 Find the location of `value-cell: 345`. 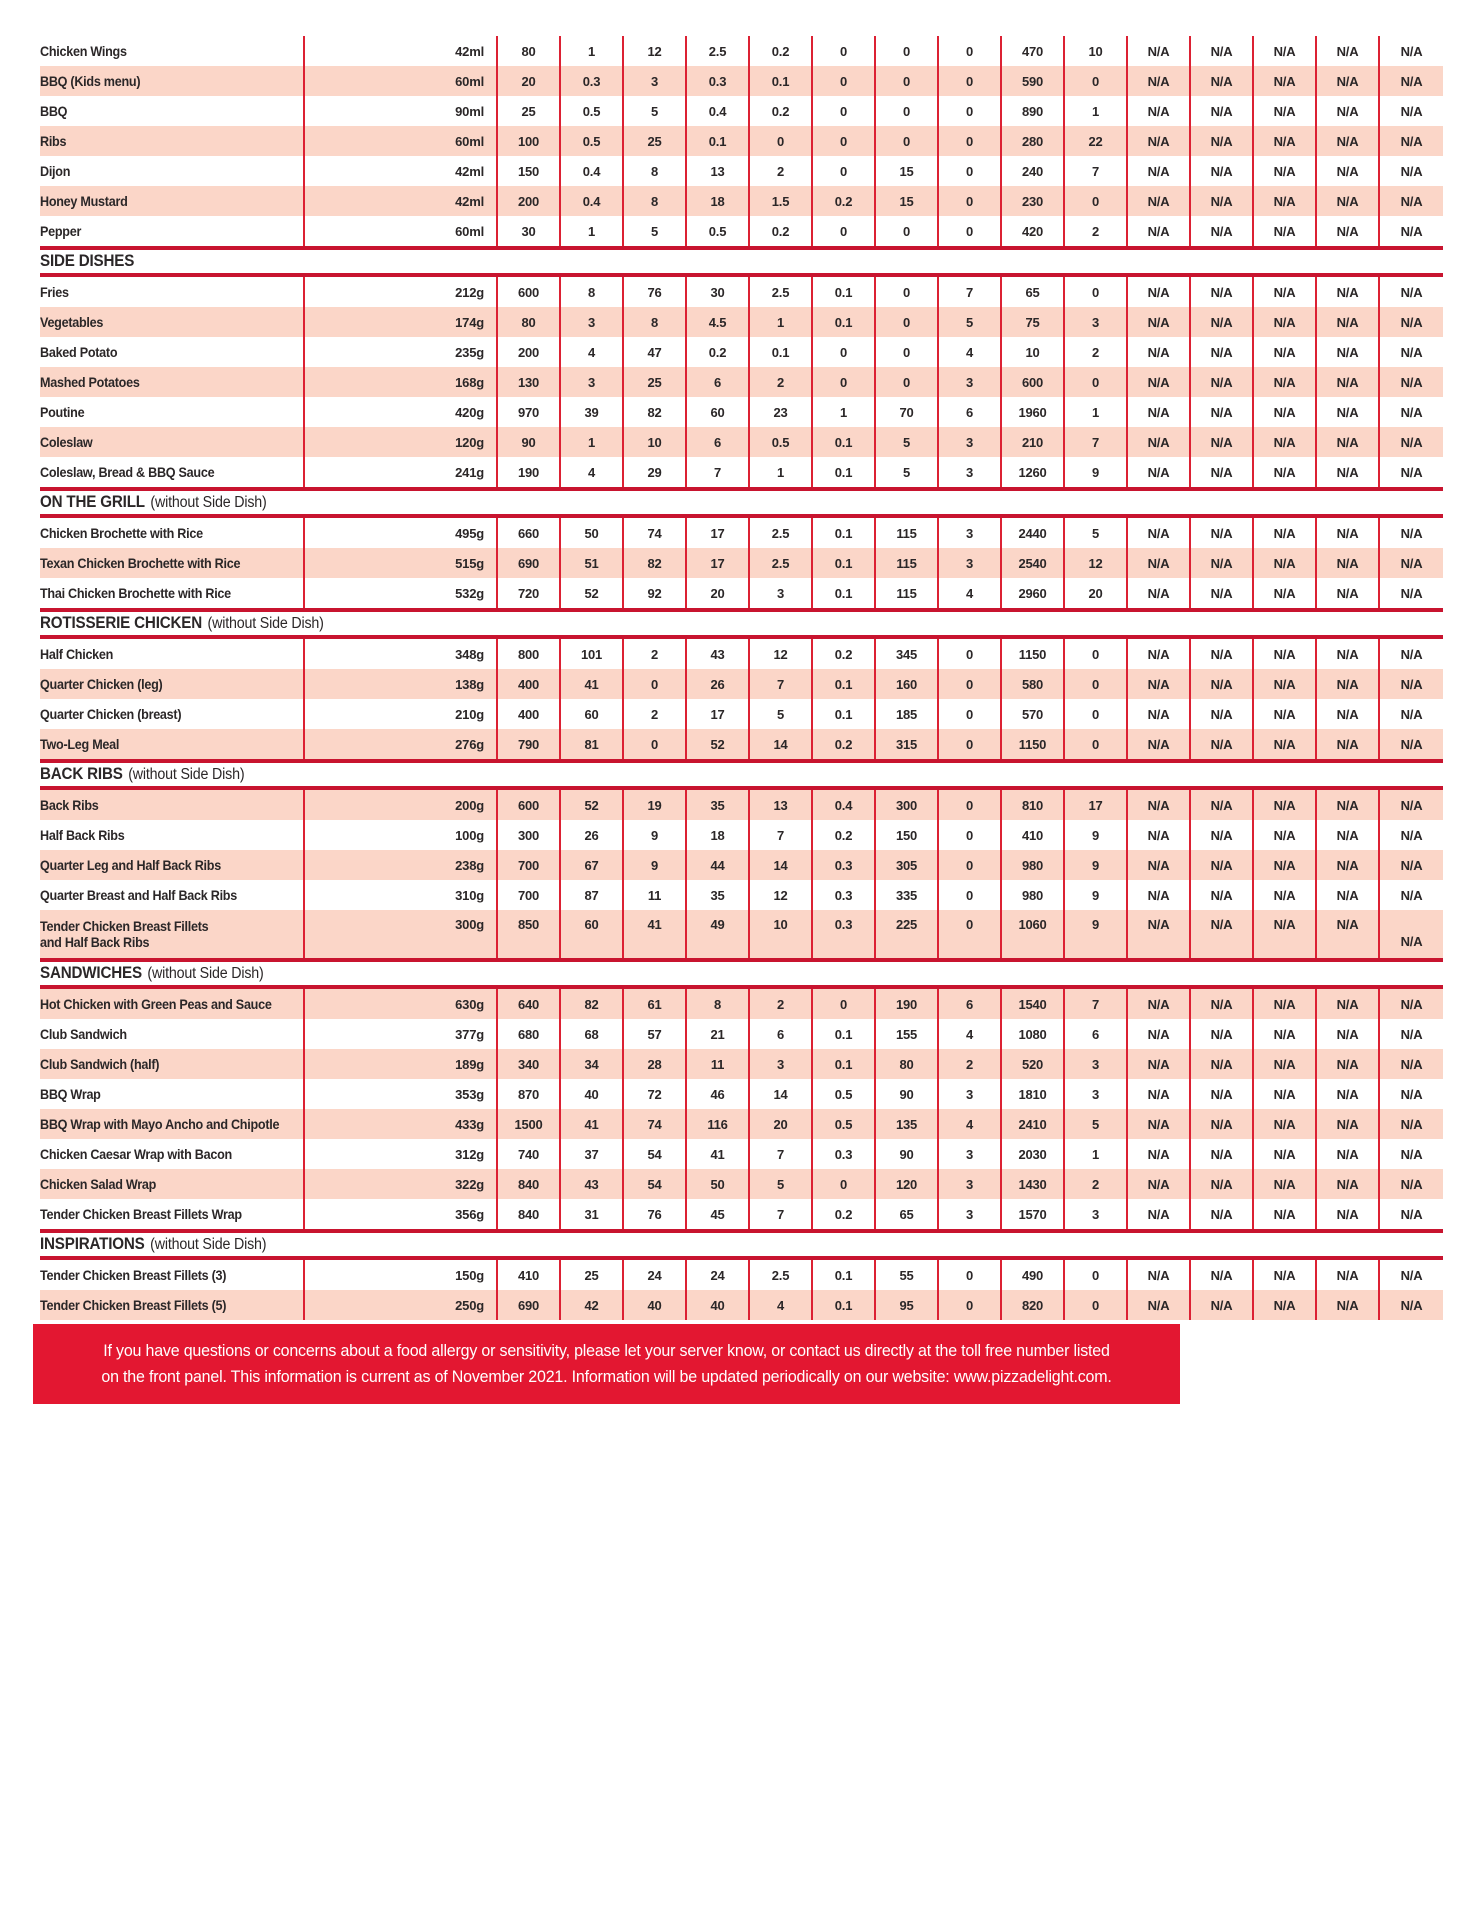

value-cell: 345 is located at coordinates (907, 654).